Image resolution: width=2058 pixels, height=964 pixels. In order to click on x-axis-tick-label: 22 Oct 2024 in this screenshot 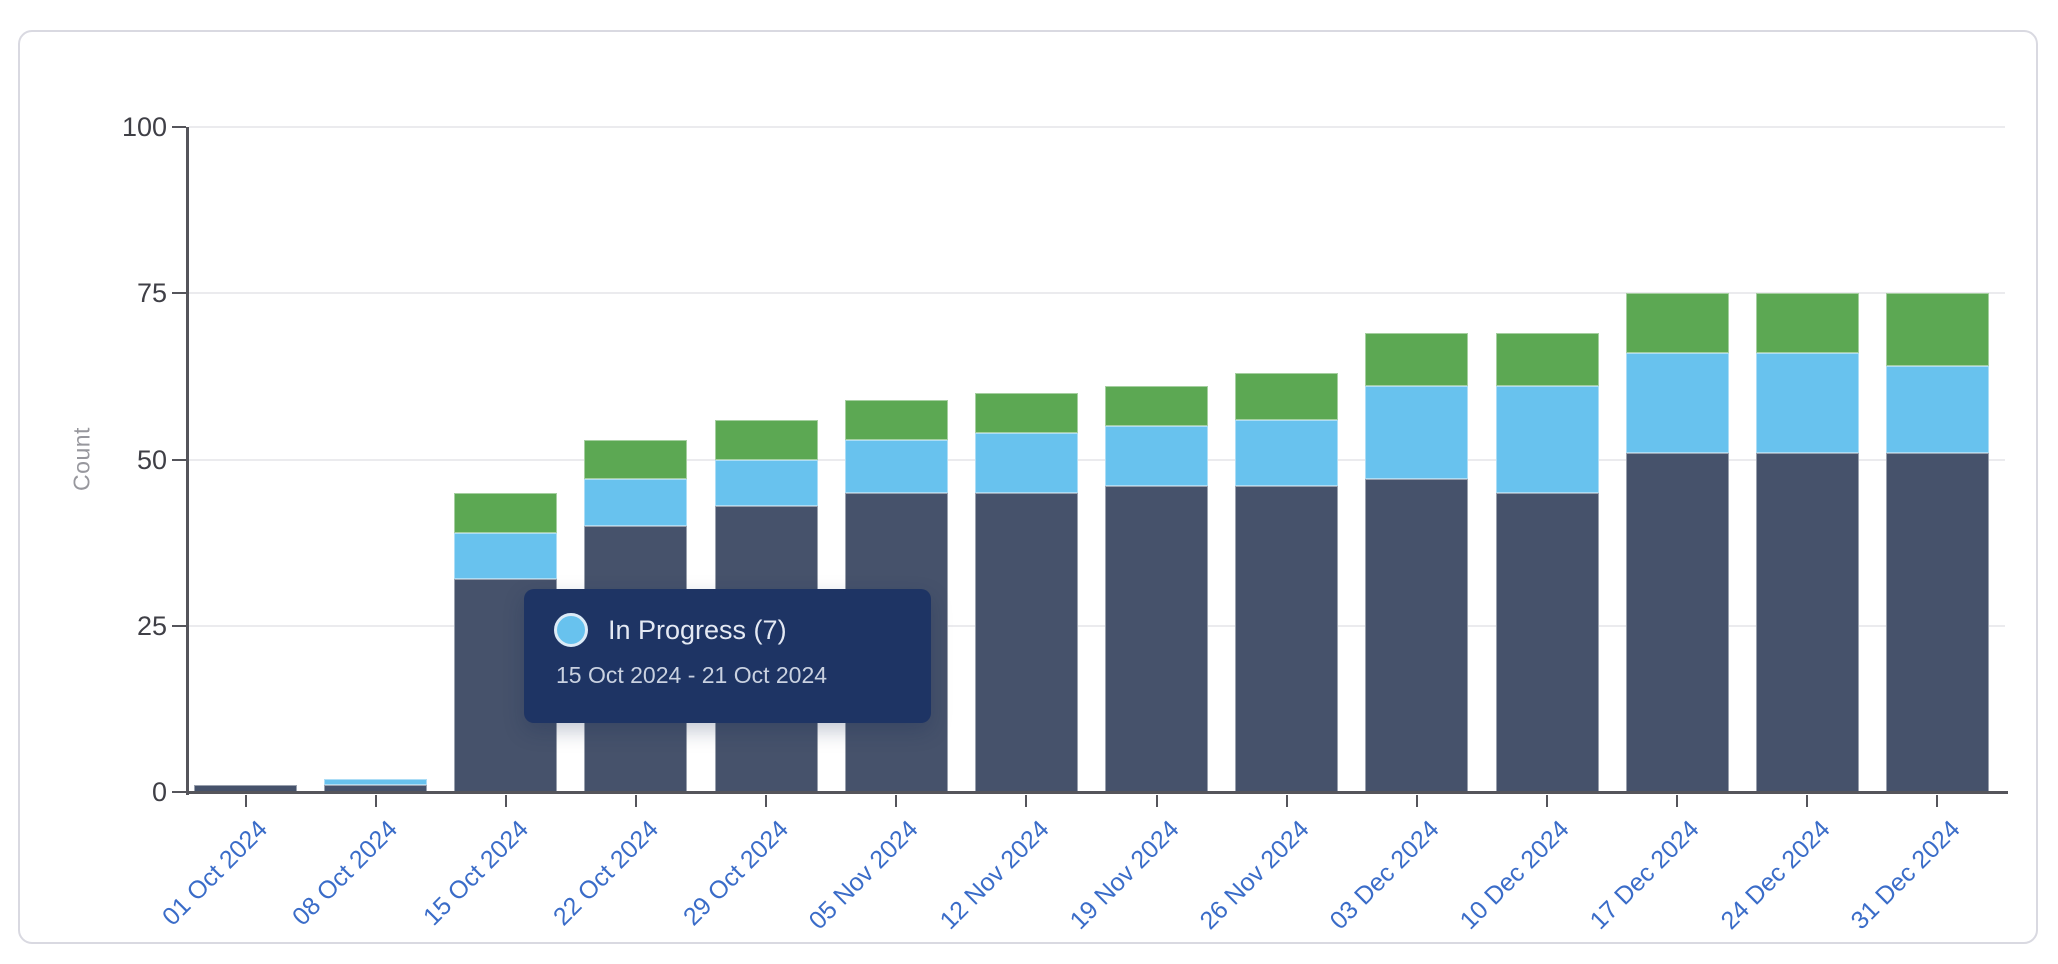, I will do `click(605, 873)`.